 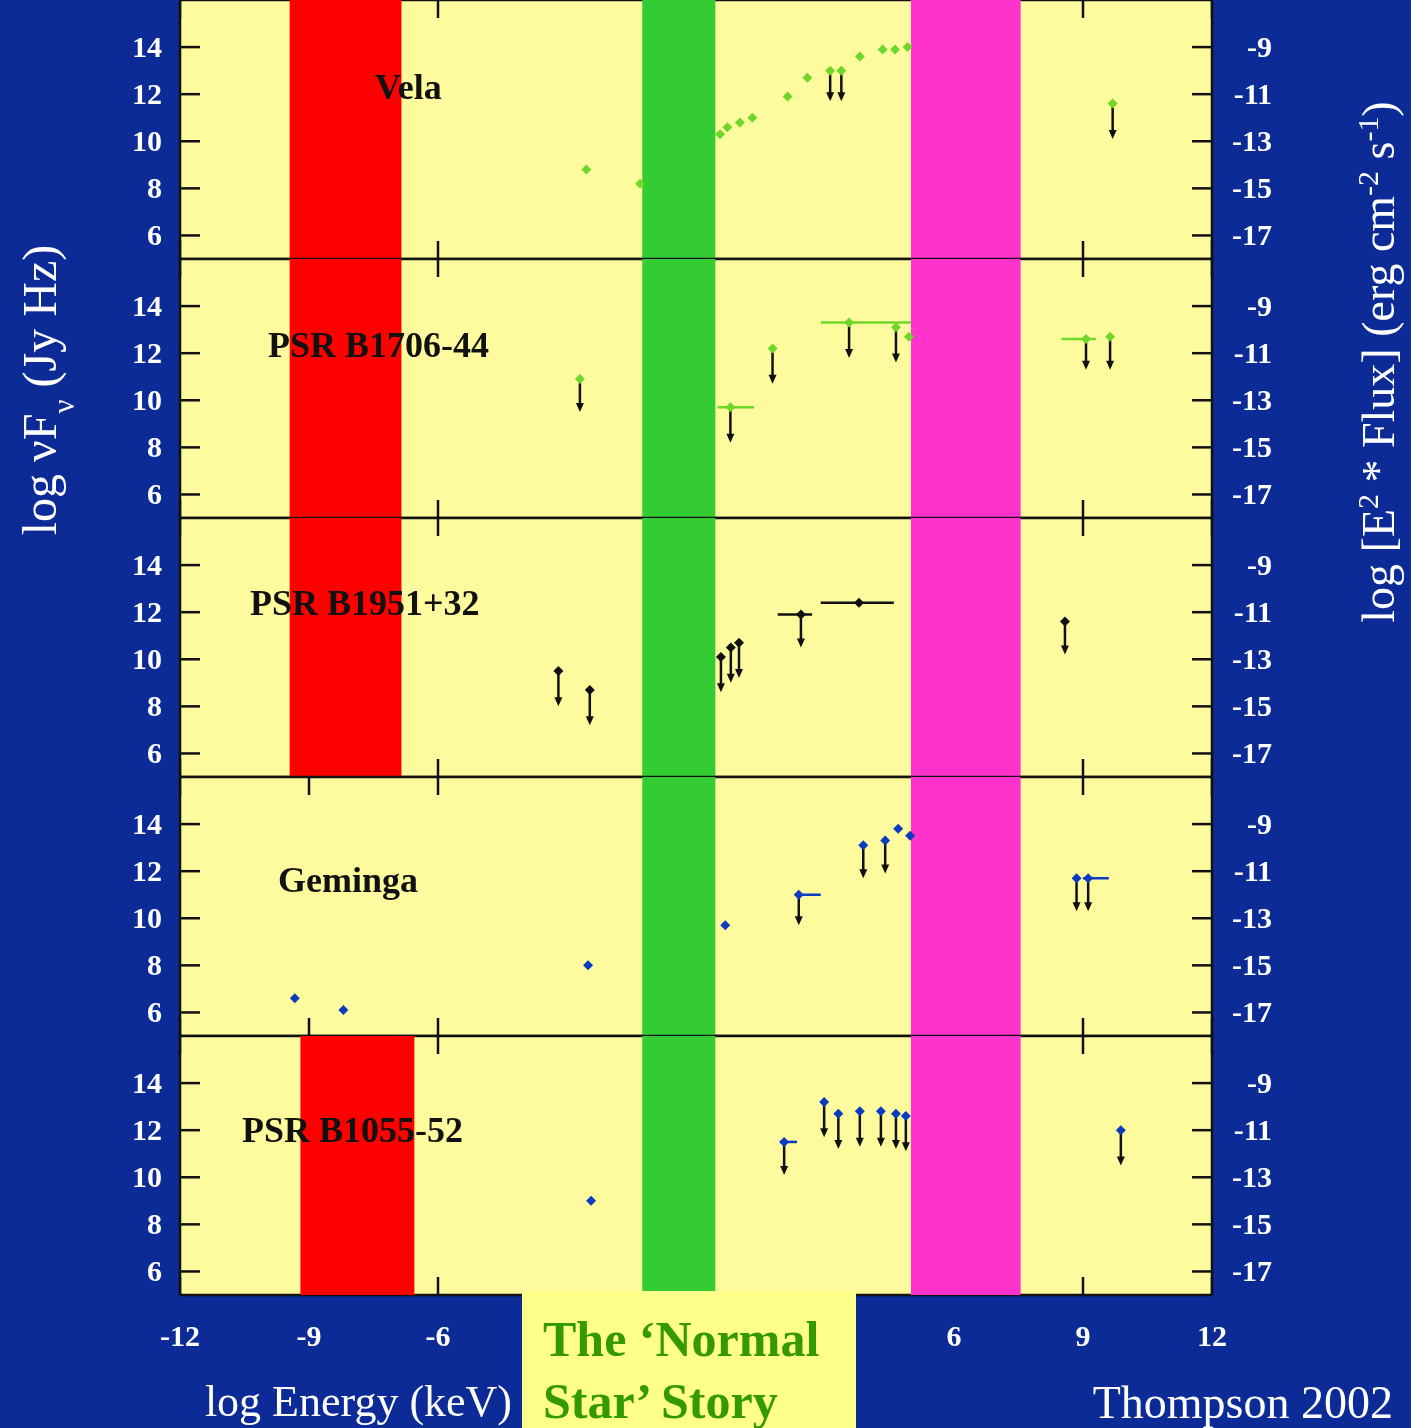 I want to click on text: Thompson 2002, so click(x=1242, y=1402).